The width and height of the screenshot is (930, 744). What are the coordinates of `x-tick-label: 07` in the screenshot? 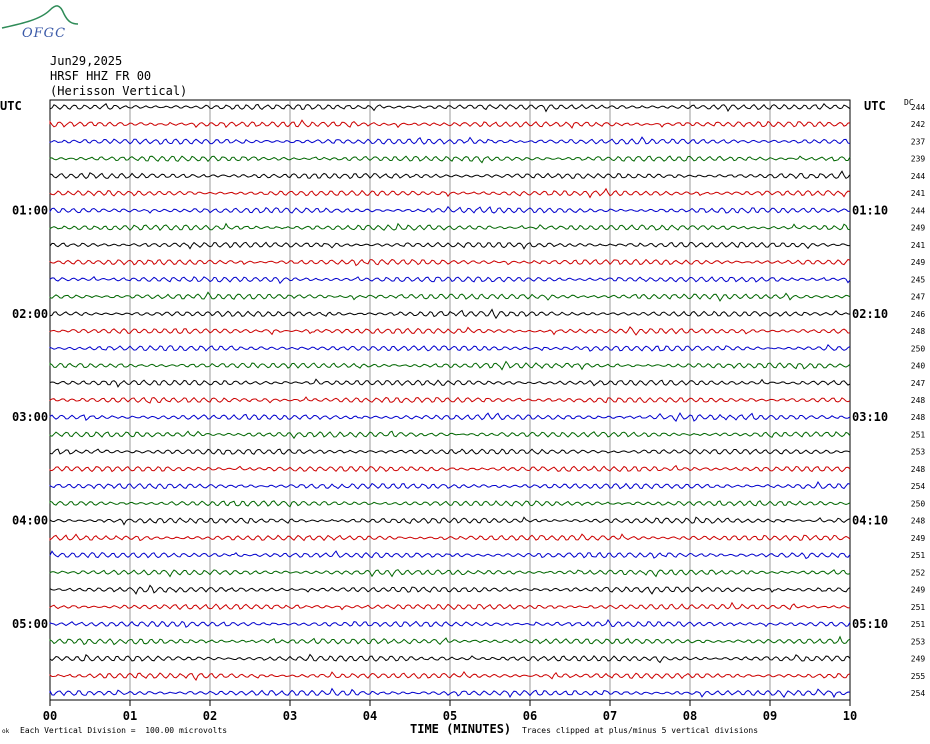 It's located at (610, 716).